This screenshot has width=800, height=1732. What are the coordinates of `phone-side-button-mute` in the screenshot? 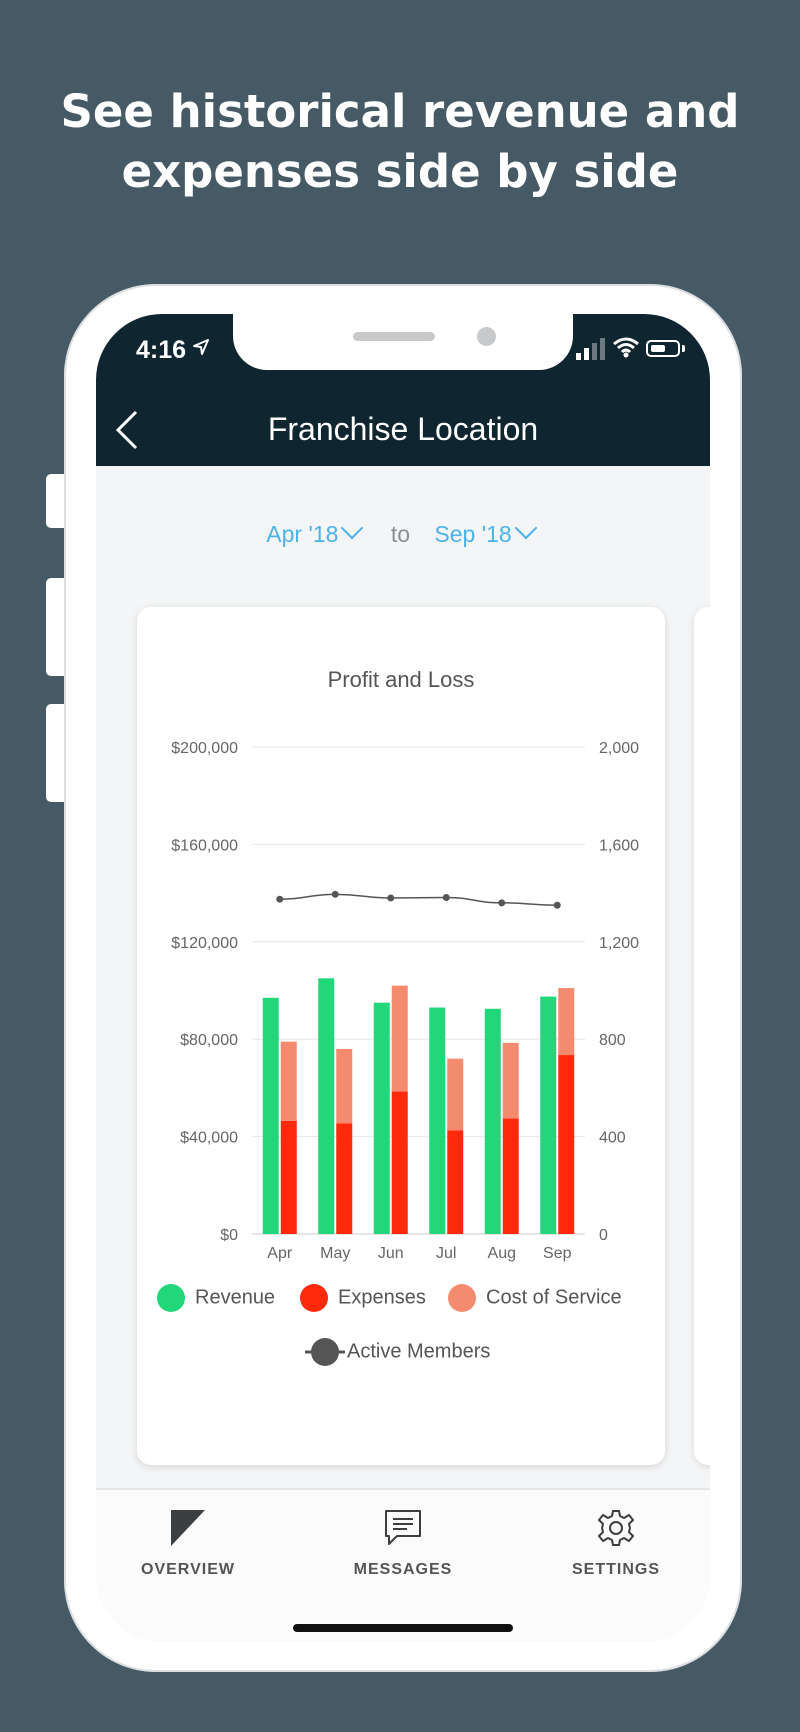 It's located at (57, 501).